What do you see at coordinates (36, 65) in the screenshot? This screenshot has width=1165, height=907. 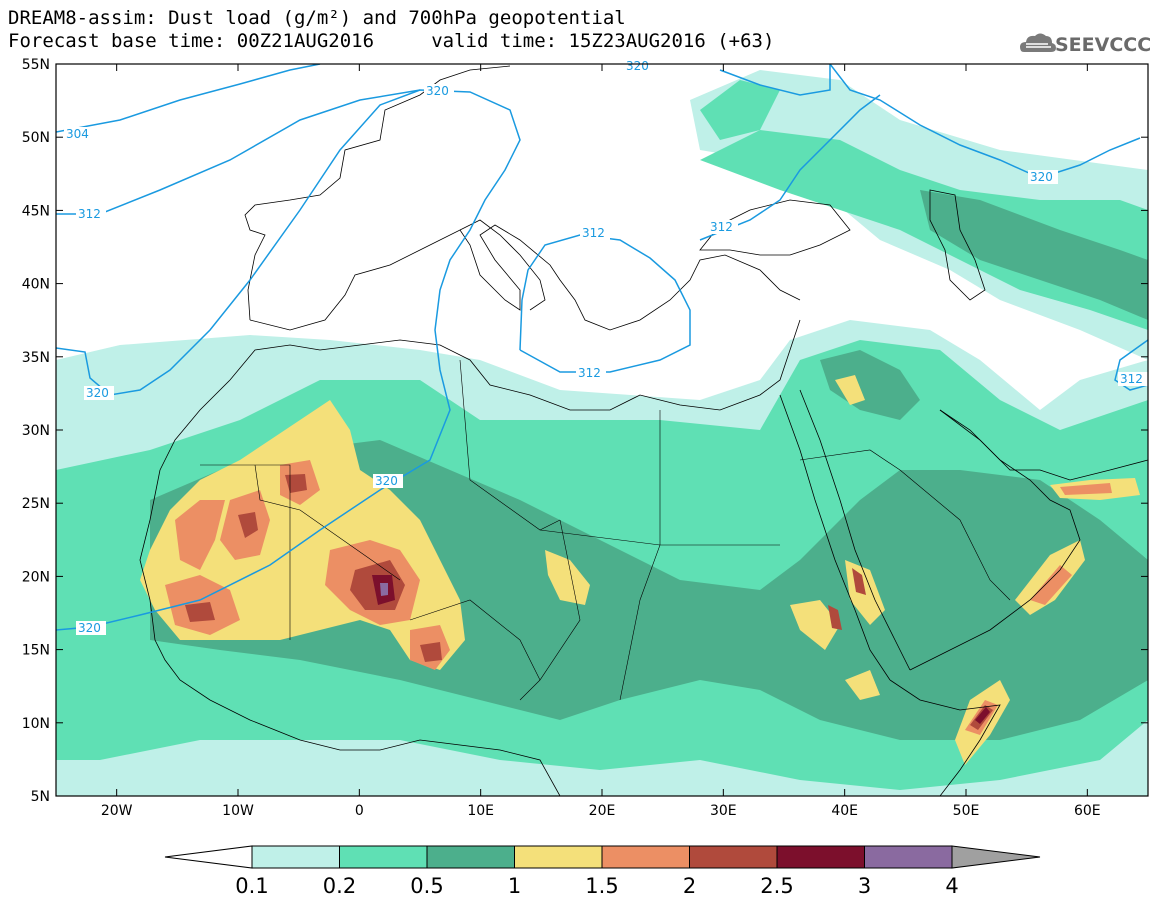 I see `lat-label: 55N` at bounding box center [36, 65].